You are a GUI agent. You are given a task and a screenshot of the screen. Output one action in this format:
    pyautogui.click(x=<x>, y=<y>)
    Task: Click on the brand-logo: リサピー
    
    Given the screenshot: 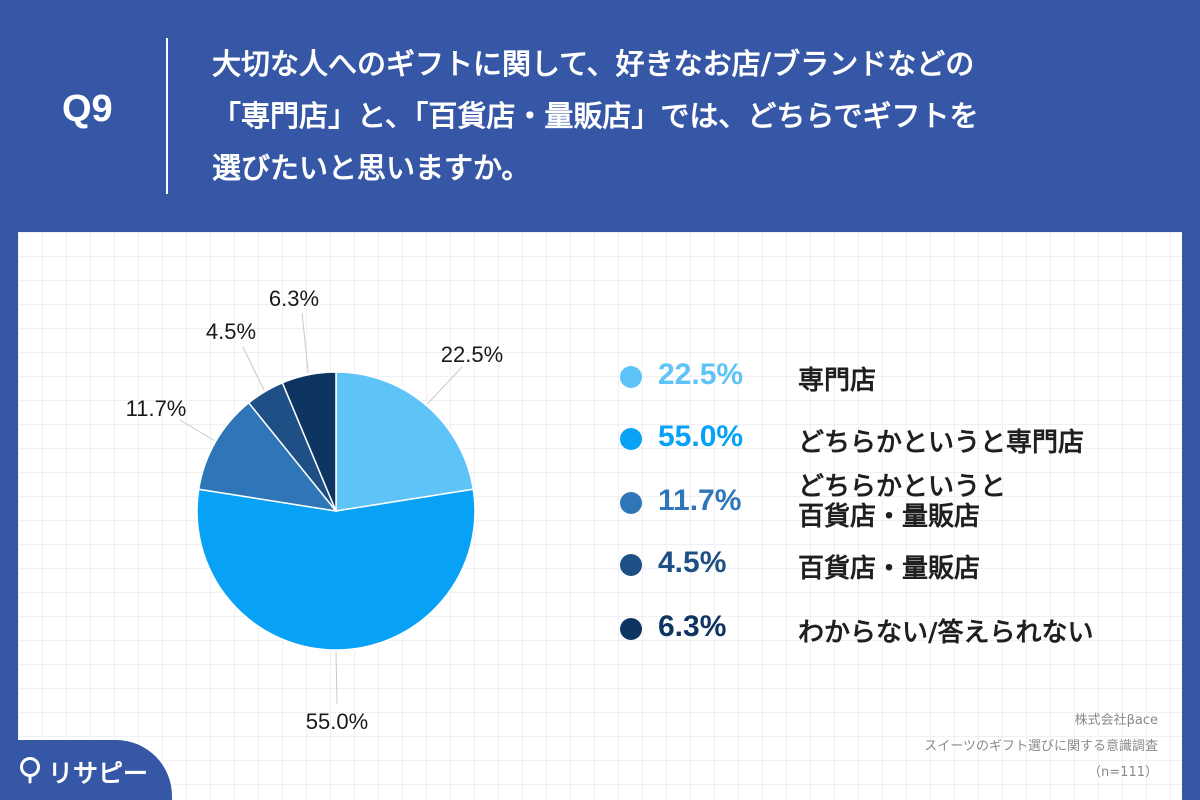 What is the action you would take?
    pyautogui.click(x=86, y=770)
    